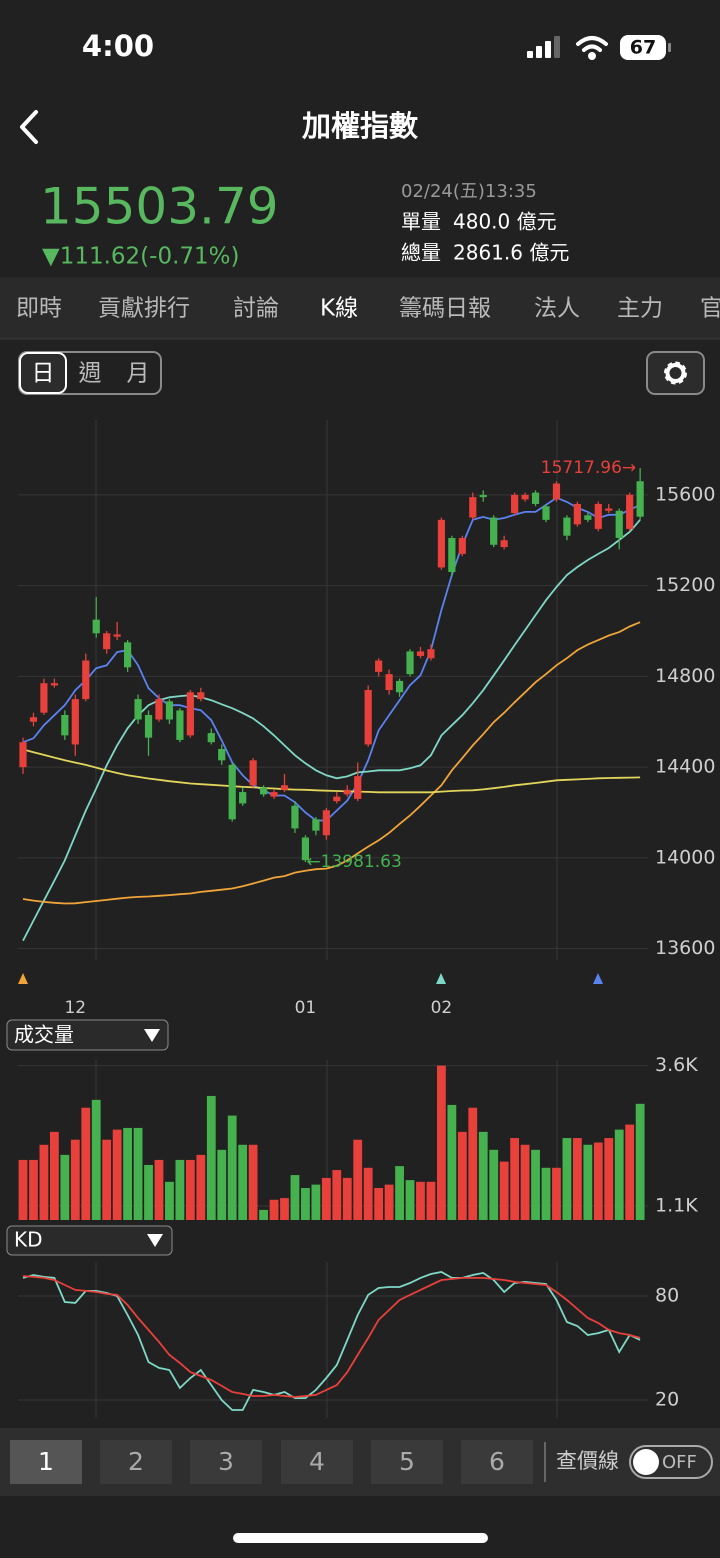  I want to click on kd-dropdown, so click(89, 1240).